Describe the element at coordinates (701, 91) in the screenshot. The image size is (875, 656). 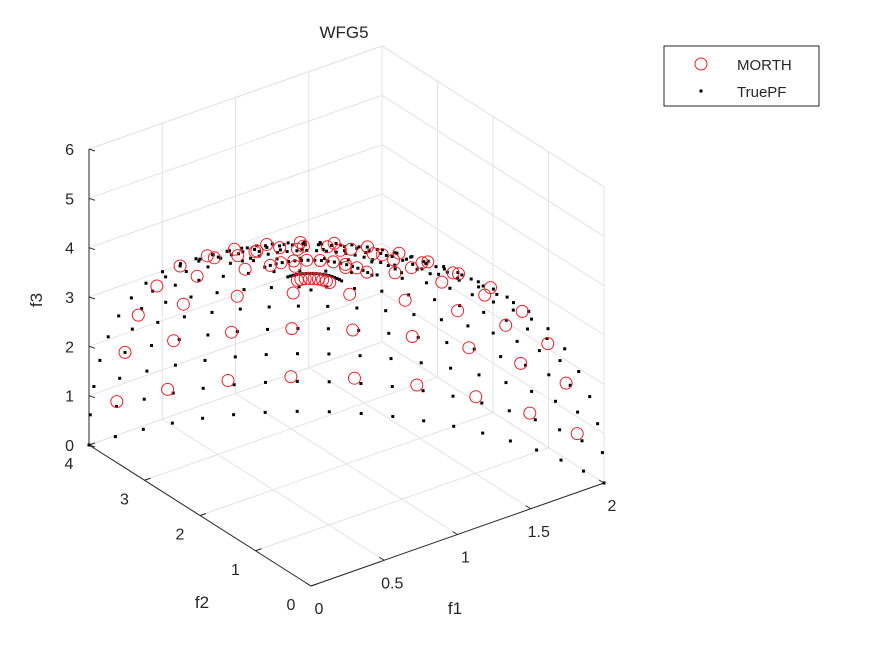
I see `legend-marker-truepf` at that location.